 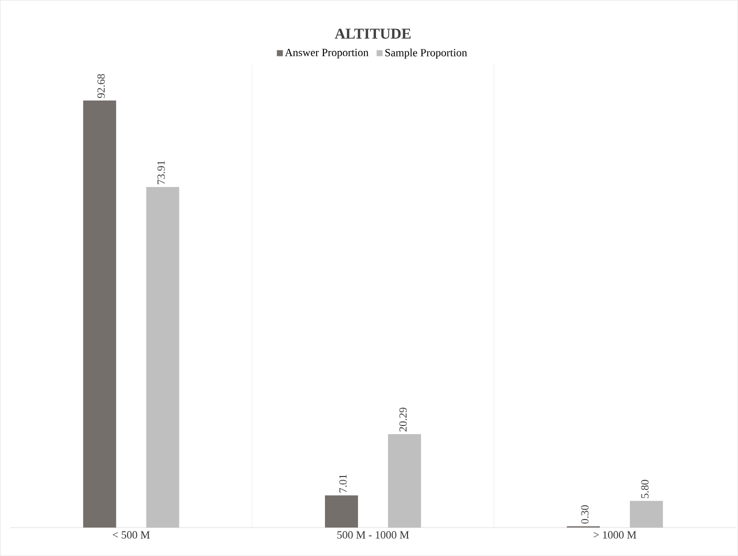 What do you see at coordinates (131, 535) in the screenshot?
I see `x-tick-label: < 500 M` at bounding box center [131, 535].